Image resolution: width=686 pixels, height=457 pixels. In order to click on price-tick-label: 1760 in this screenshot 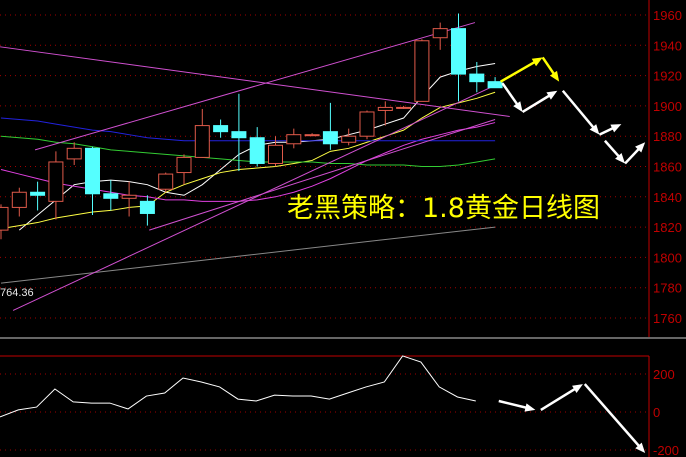, I will do `click(667, 318)`.